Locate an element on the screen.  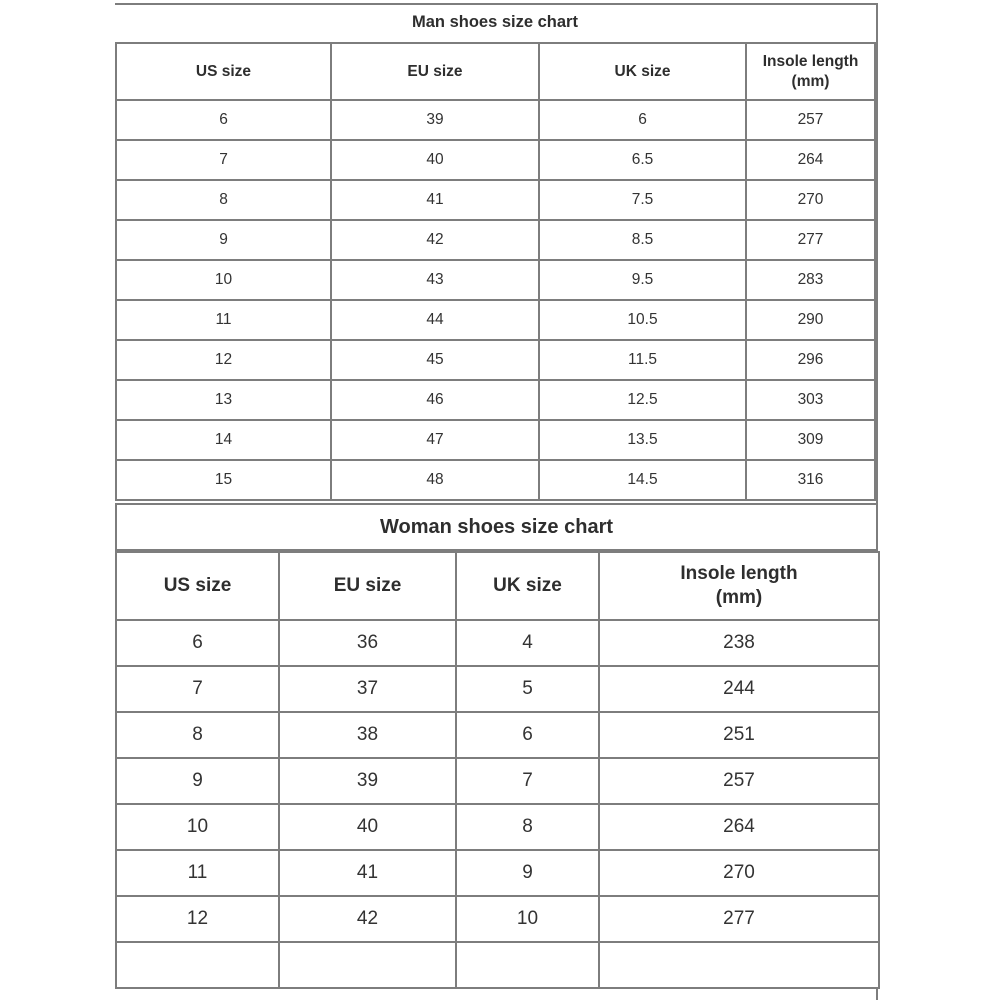
table-row: 9 42 8.5 277 is located at coordinates (495, 240).